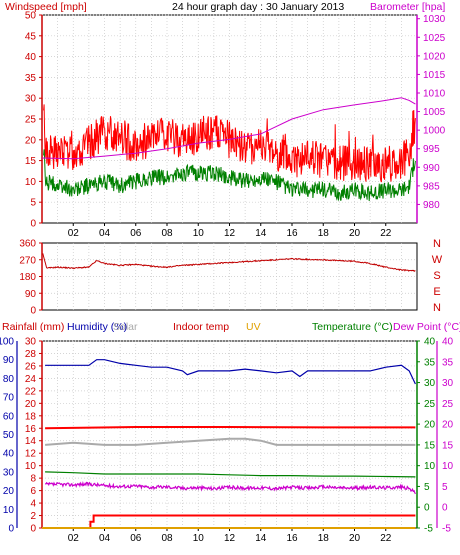  I want to click on y-rain-tick-label: 28, so click(31, 354).